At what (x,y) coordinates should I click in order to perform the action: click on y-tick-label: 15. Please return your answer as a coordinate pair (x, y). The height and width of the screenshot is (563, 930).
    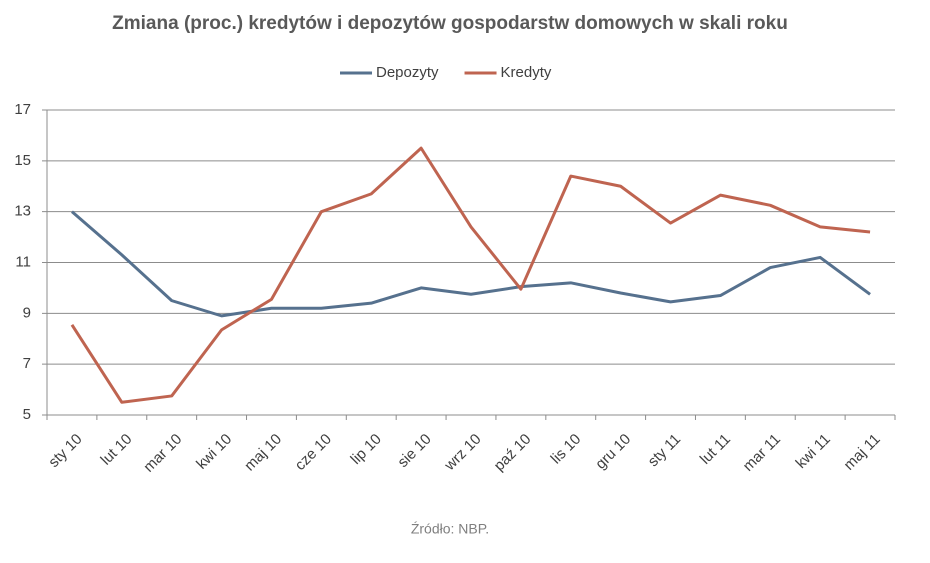
    Looking at the image, I should click on (22, 160).